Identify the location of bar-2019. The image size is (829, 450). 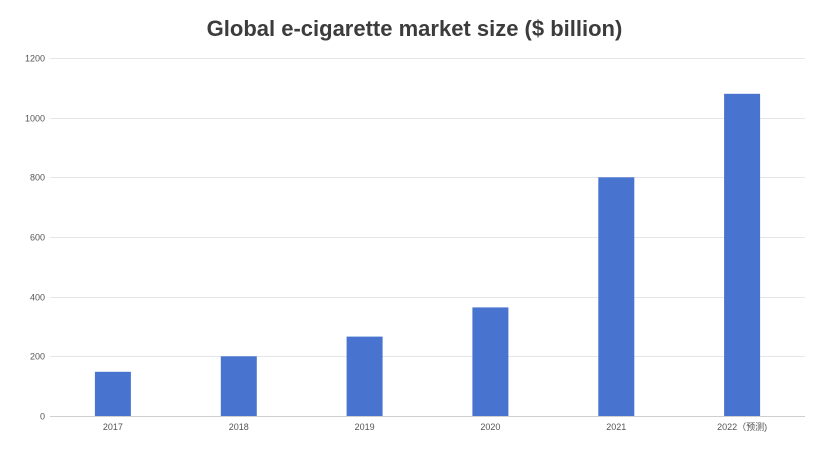
(364, 376).